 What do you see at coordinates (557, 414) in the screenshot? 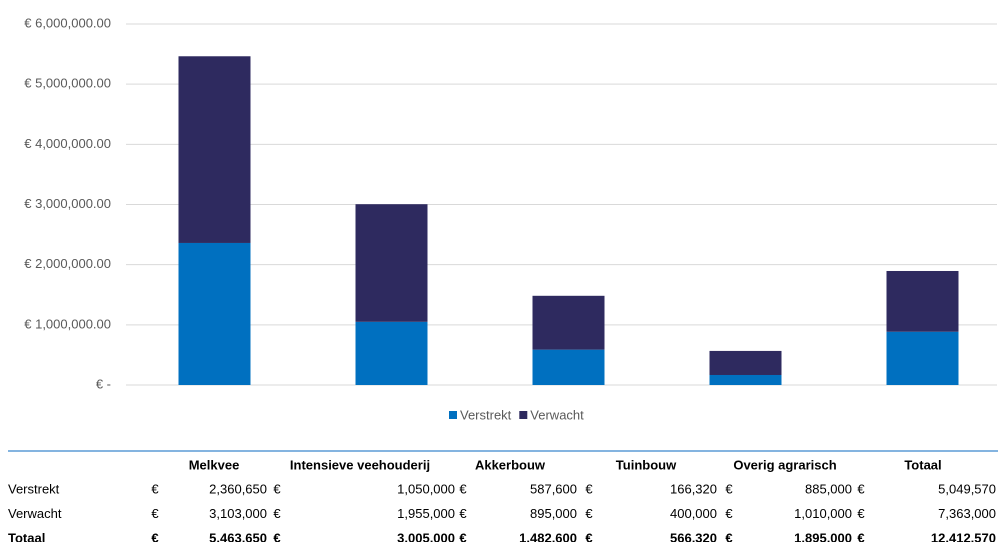
I see `legend-label: Verwacht` at bounding box center [557, 414].